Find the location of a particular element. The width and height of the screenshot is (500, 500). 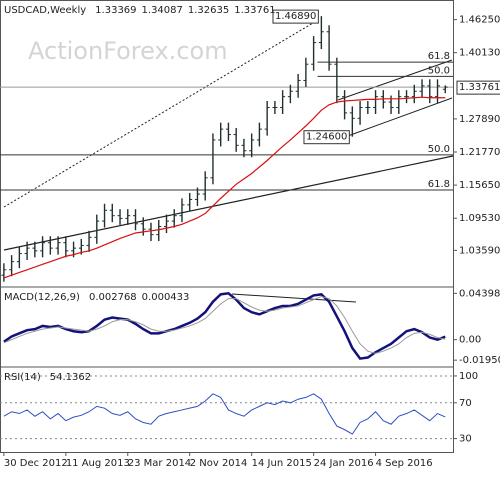

header-value: 1.33369 is located at coordinates (115, 10).